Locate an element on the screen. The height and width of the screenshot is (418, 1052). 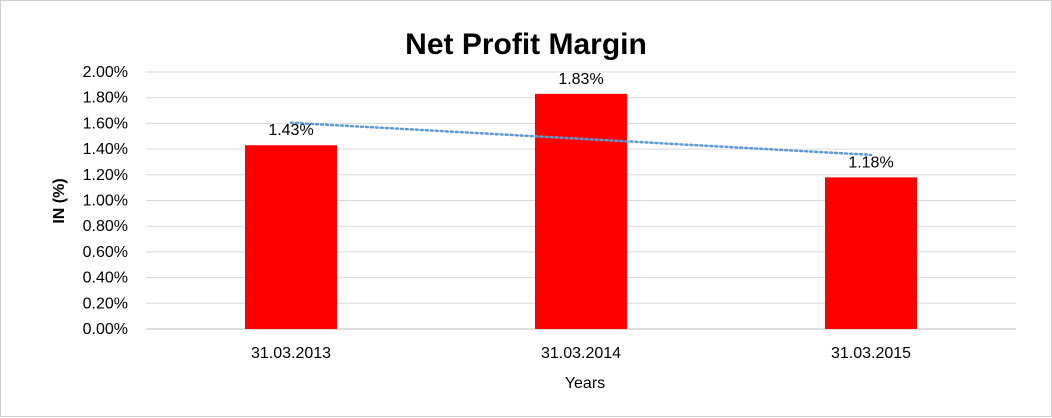
y-tick-label: 1.80% is located at coordinates (105, 98).